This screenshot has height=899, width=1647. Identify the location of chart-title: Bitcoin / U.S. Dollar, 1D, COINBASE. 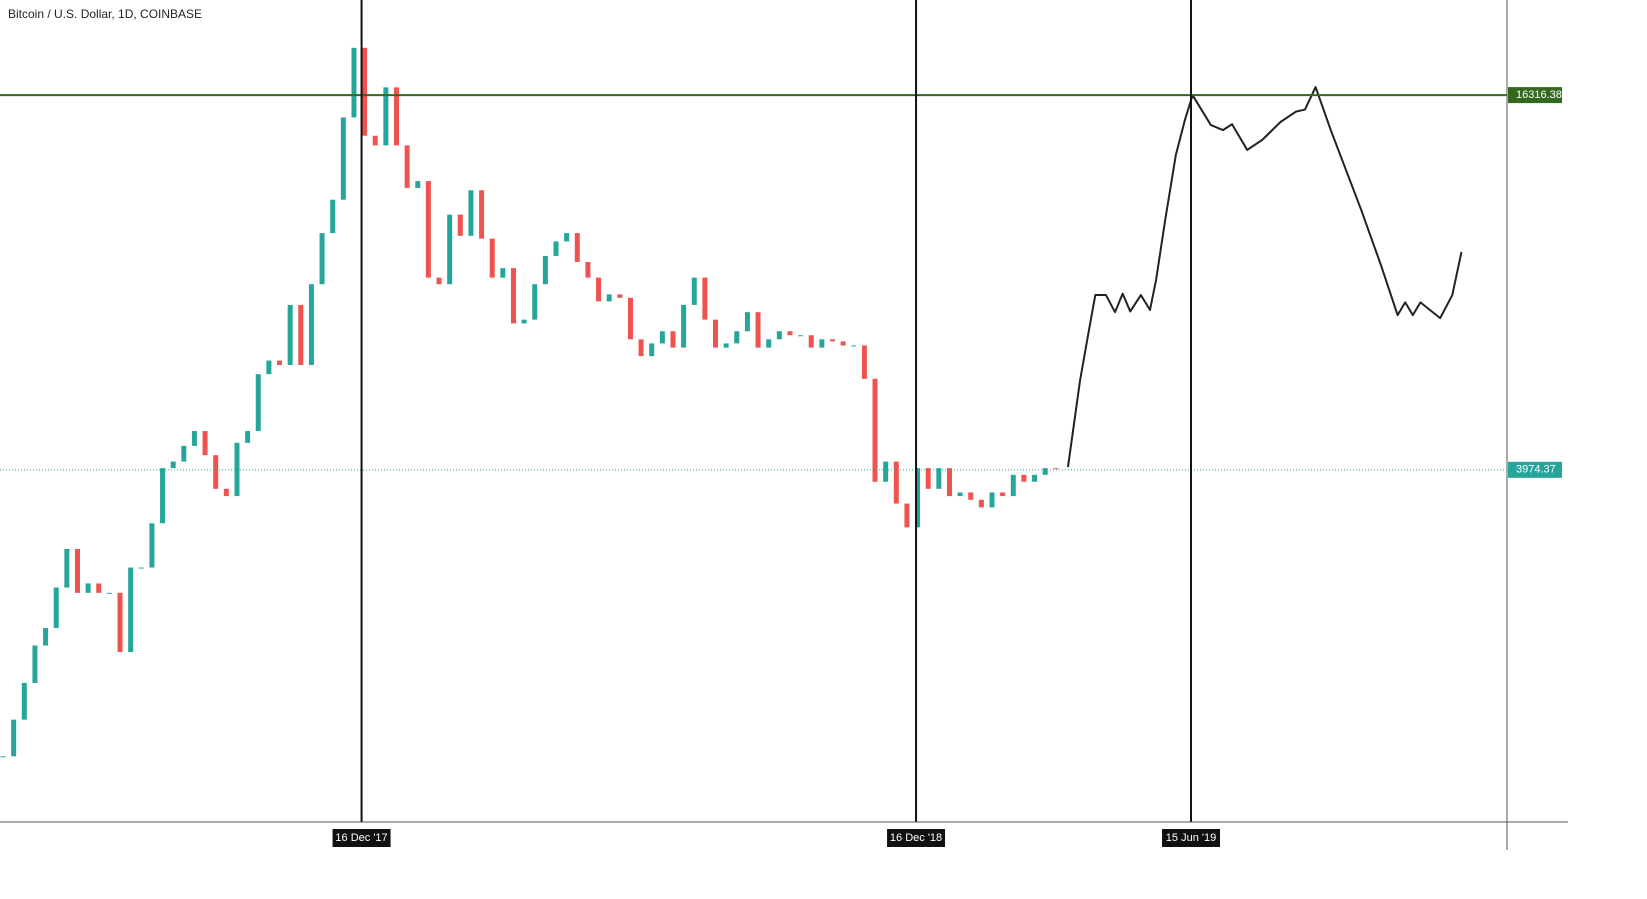
(105, 14).